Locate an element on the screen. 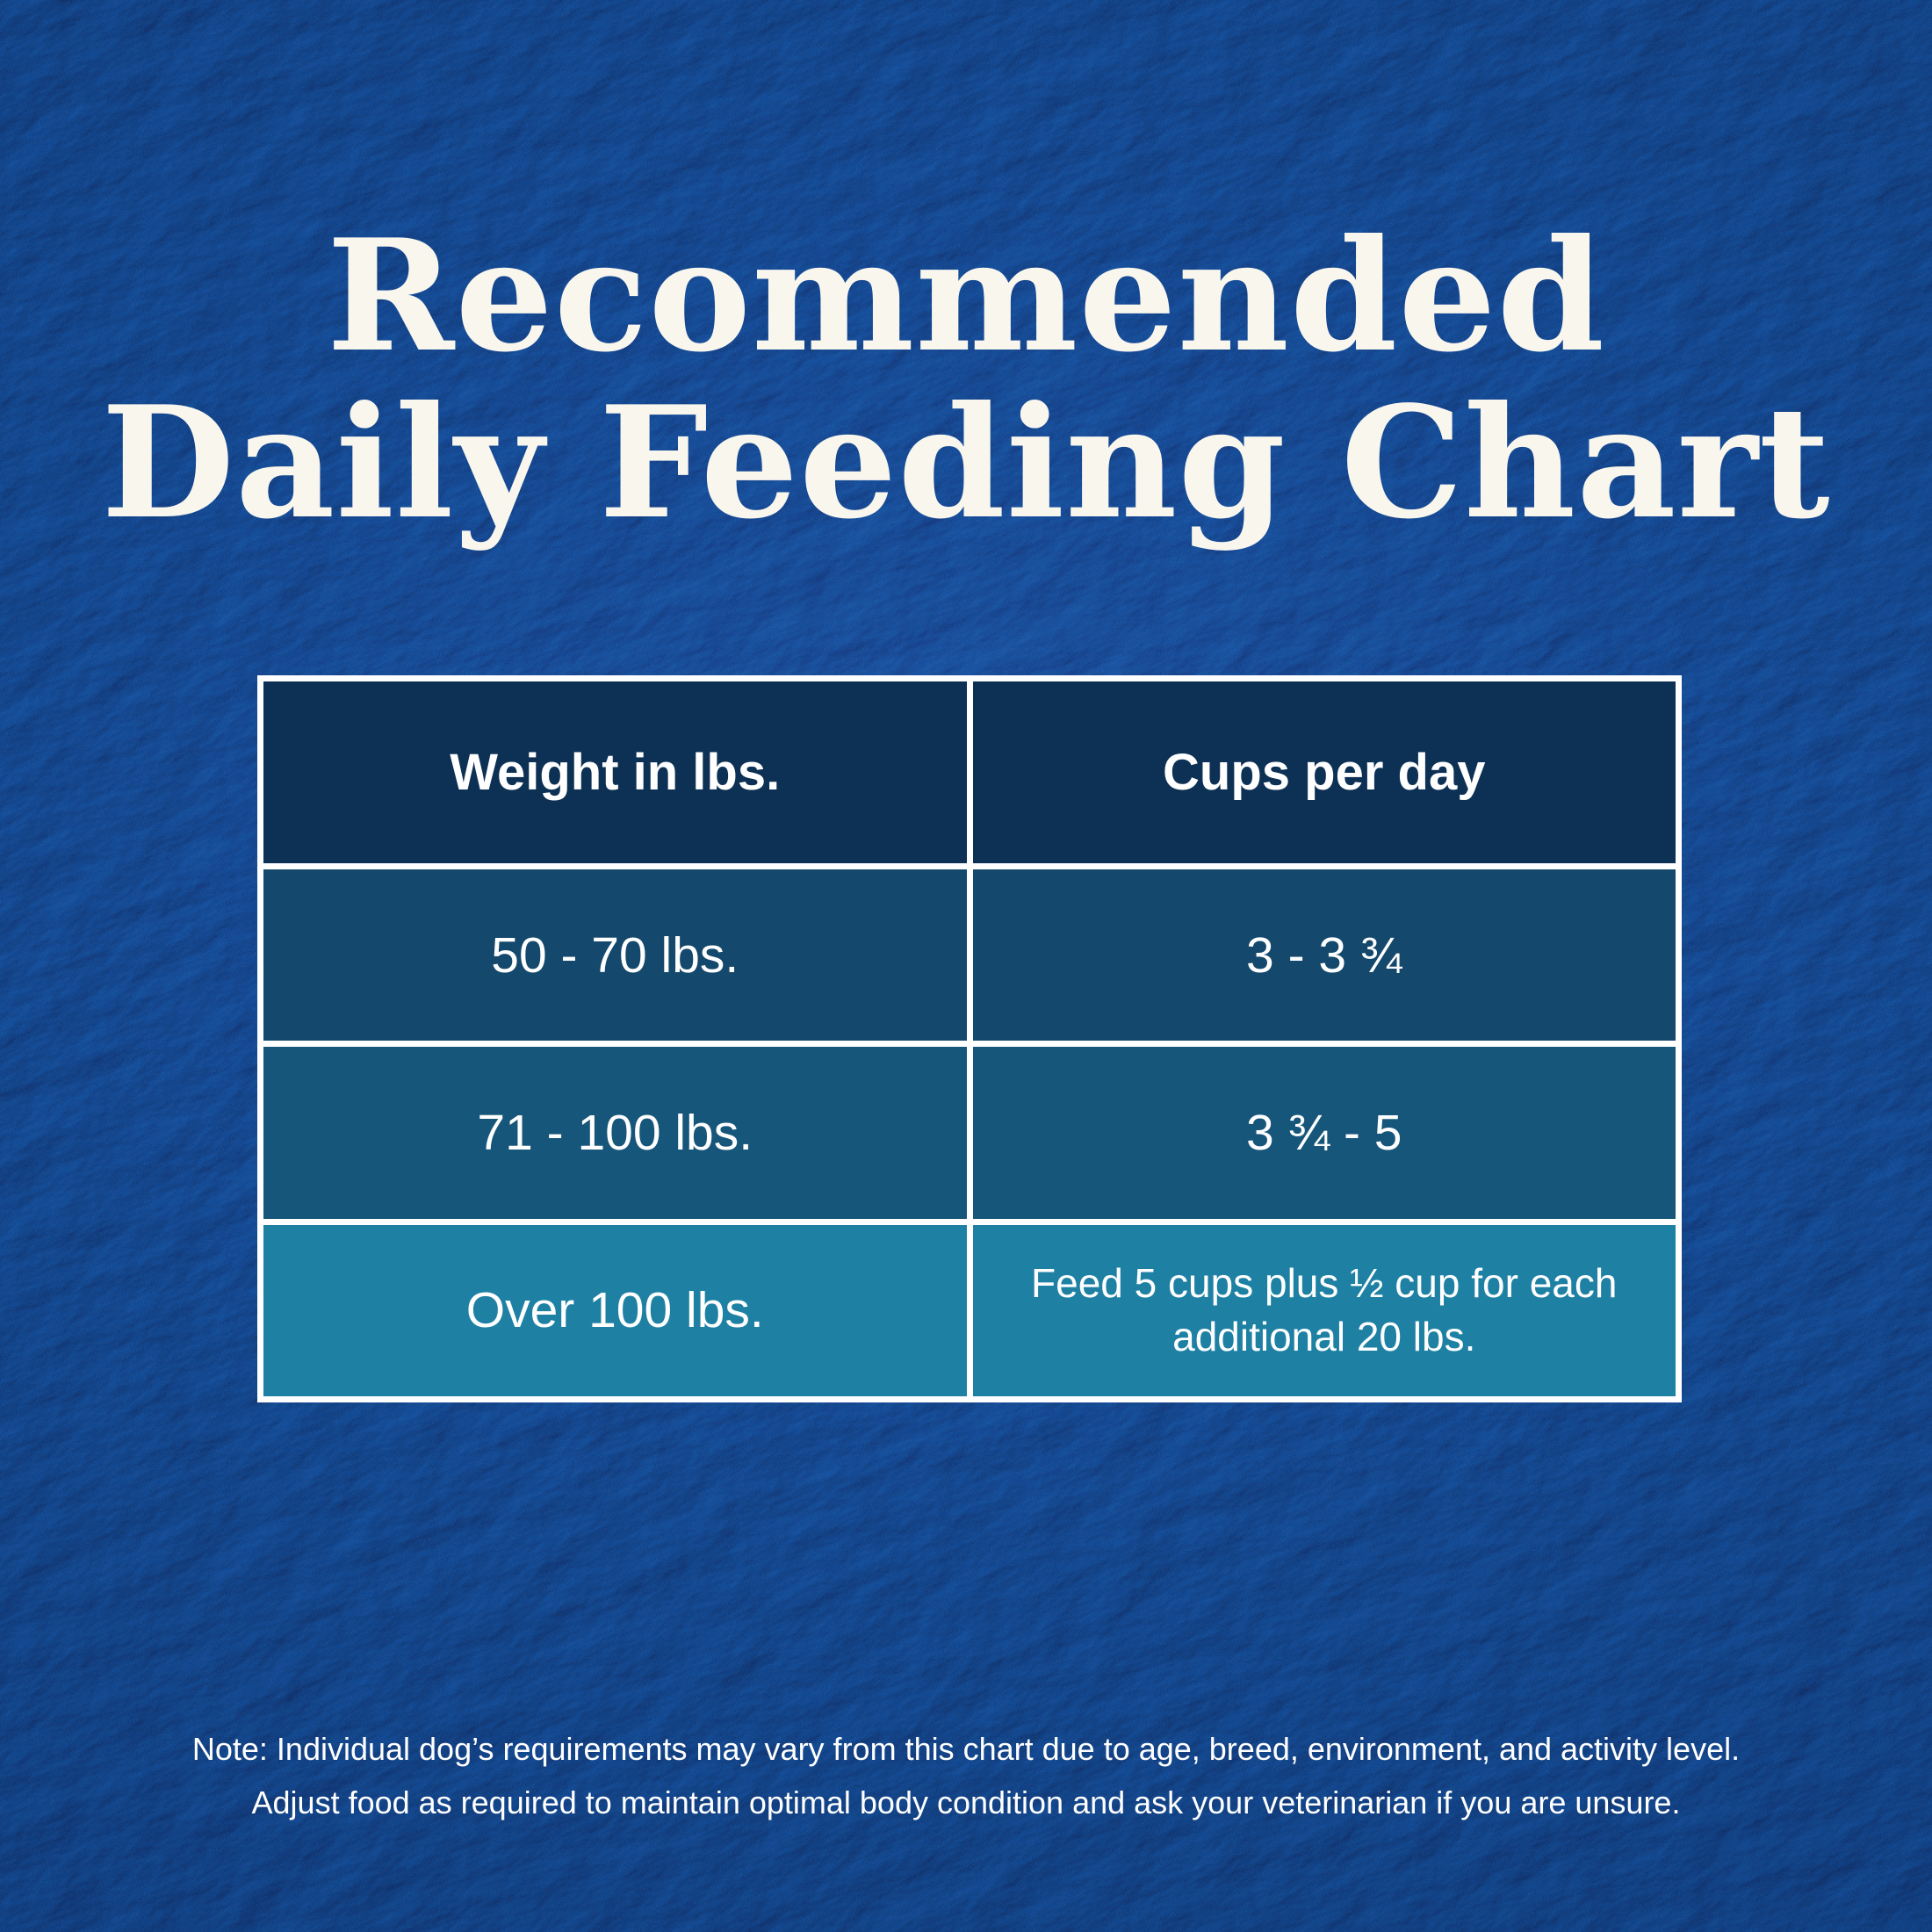 The width and height of the screenshot is (1932, 1932). column-header-weight: Weight in lbs. is located at coordinates (615, 772).